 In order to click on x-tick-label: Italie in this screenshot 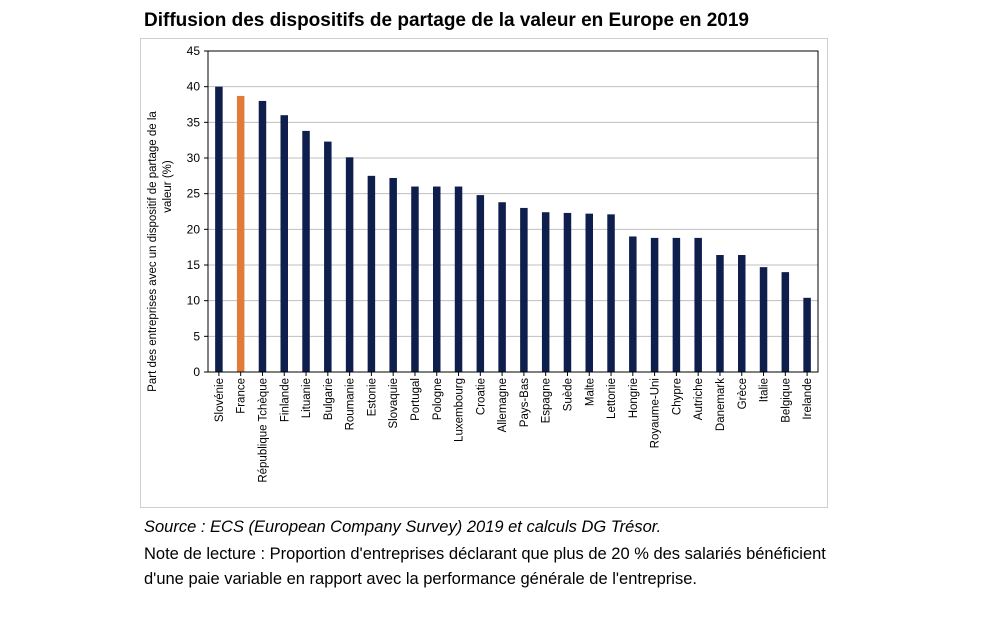, I will do `click(765, 390)`.